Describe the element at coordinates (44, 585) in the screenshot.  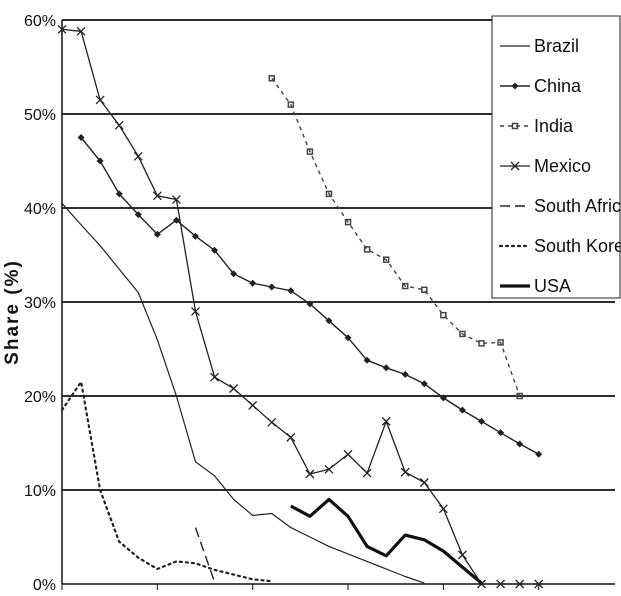
I see `y-tick-label: 0%` at that location.